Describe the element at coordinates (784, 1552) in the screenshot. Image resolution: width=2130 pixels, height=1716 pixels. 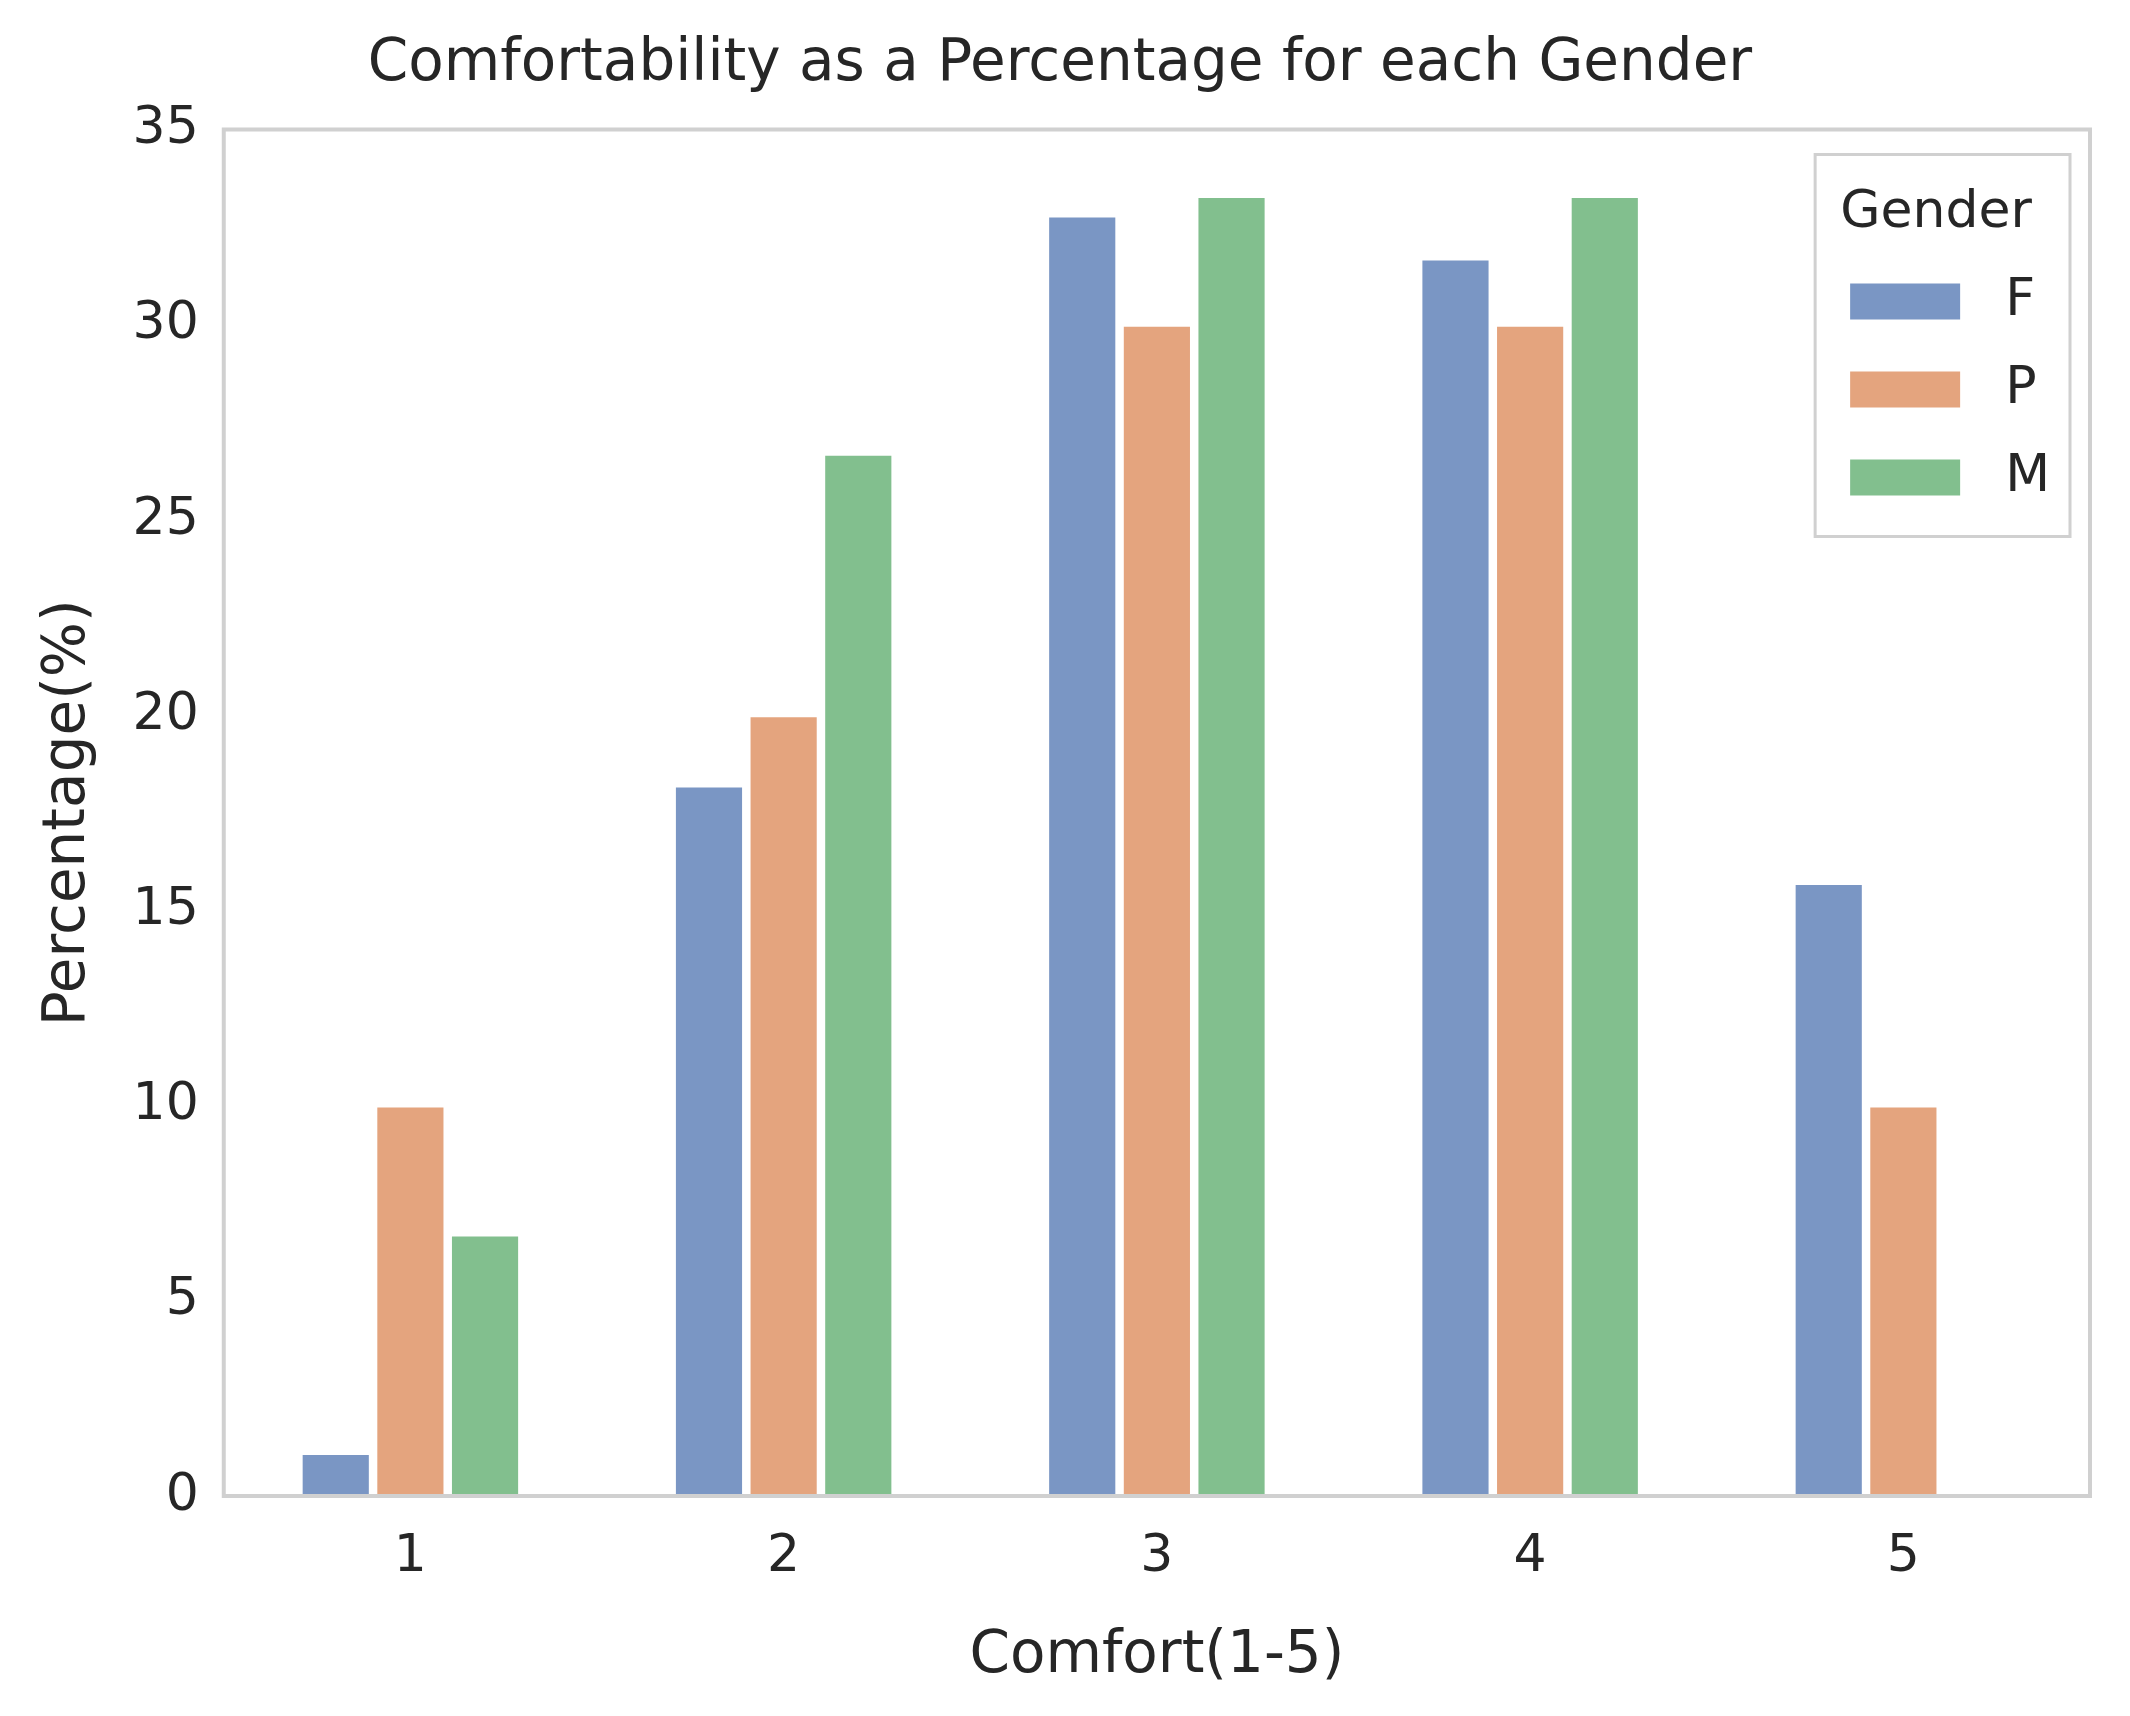
I see `x-tick-label: 2` at that location.